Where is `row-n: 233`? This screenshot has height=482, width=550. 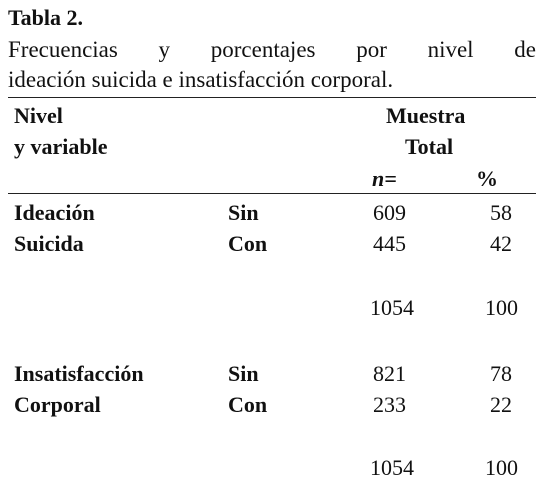 row-n: 233 is located at coordinates (389, 404).